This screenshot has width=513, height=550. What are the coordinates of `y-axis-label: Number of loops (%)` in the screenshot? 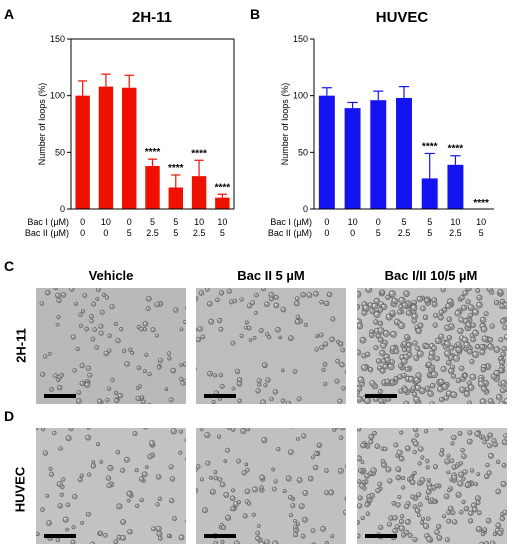 It's located at (285, 124).